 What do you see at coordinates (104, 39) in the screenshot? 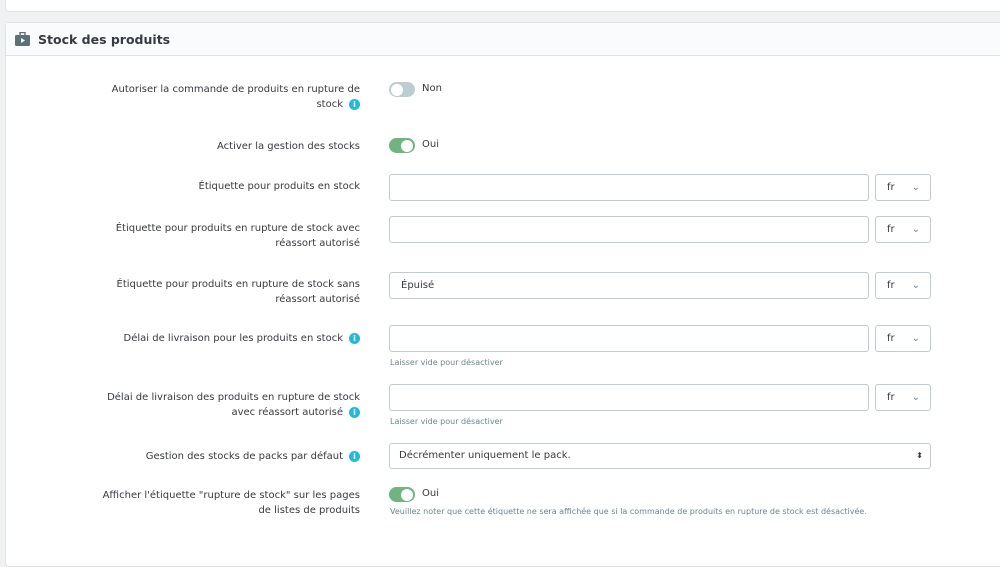
I see `panel-title: Stock des produits` at bounding box center [104, 39].